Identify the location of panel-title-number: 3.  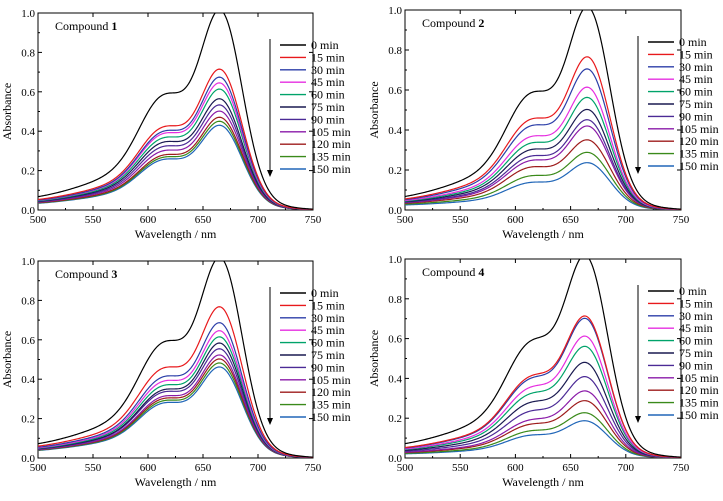
(114, 274).